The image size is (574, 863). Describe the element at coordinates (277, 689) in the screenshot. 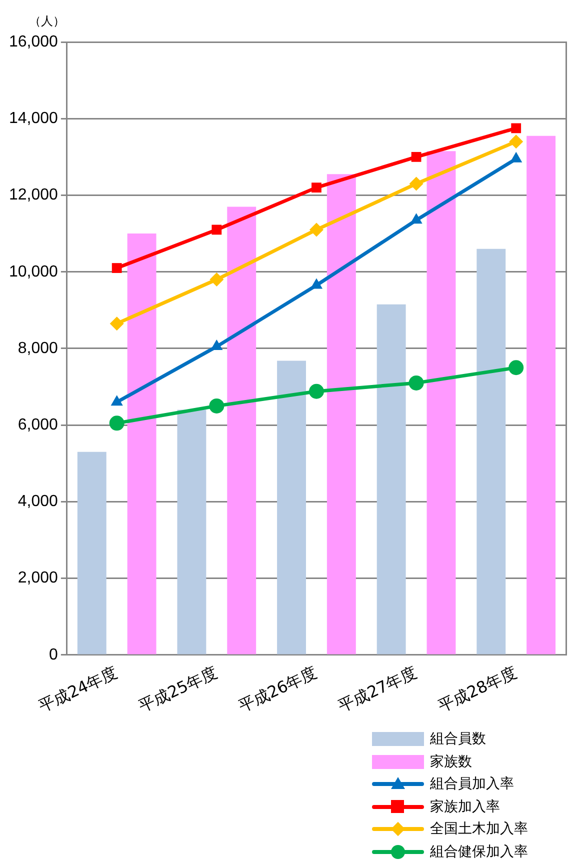

I see `x-tick-label: 平成26年度` at that location.